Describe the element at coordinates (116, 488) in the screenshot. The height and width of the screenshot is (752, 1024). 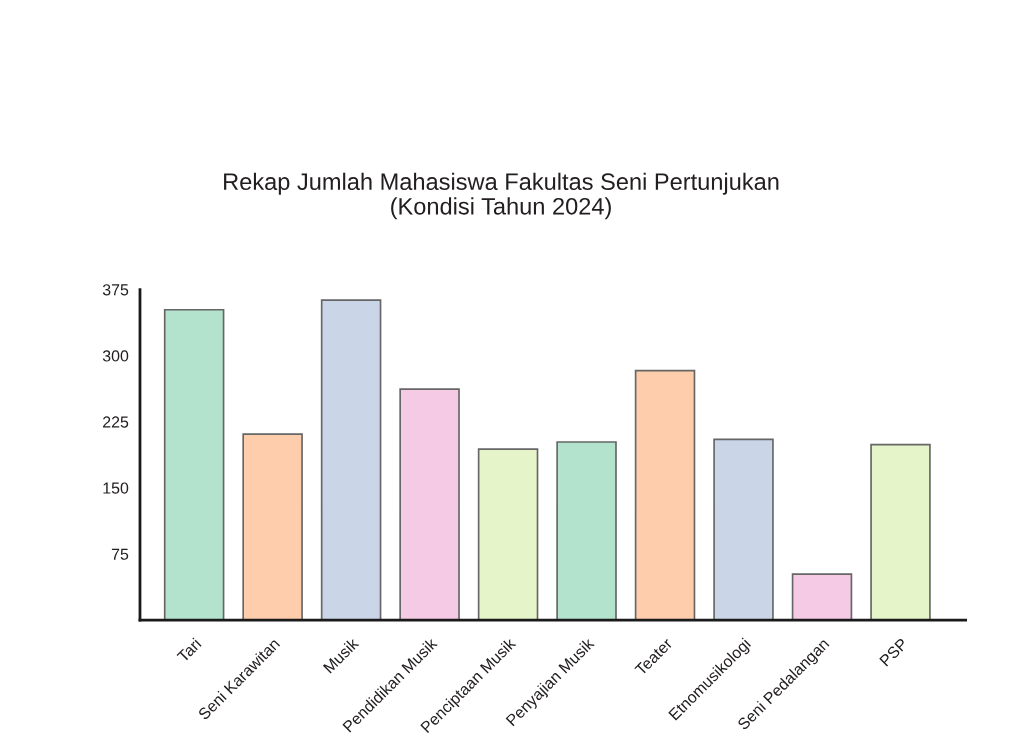
I see `y-tick-label: 150` at that location.